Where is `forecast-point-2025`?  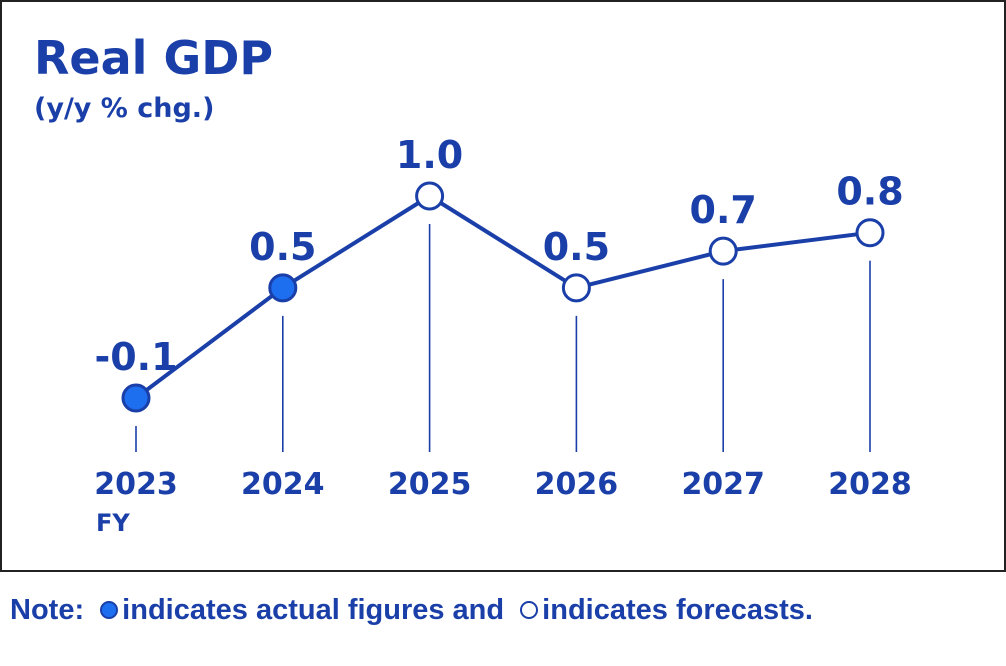 forecast-point-2025 is located at coordinates (430, 196).